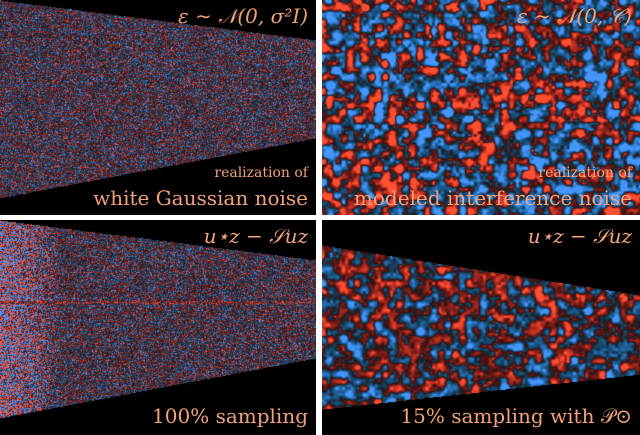 This screenshot has width=640, height=435. What do you see at coordinates (200, 198) in the screenshot?
I see `caption-line2: white Gaussian noise` at bounding box center [200, 198].